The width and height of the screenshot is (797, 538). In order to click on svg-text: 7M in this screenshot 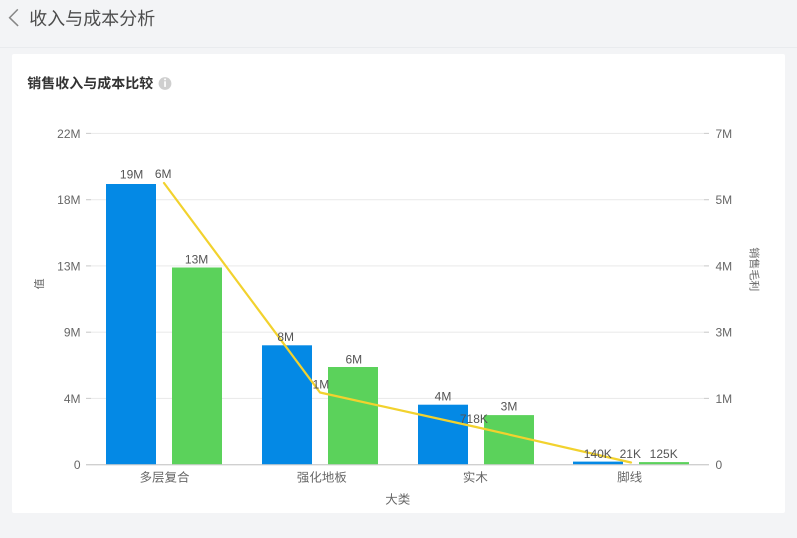, I will do `click(724, 134)`.